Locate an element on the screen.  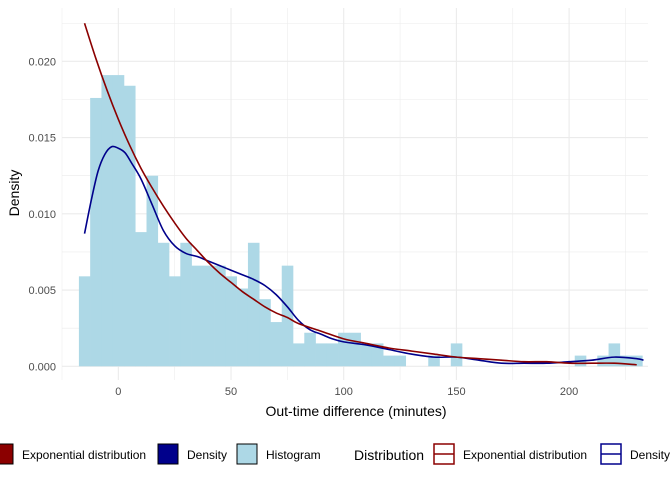
legend-title: Distribution is located at coordinates (389, 455).